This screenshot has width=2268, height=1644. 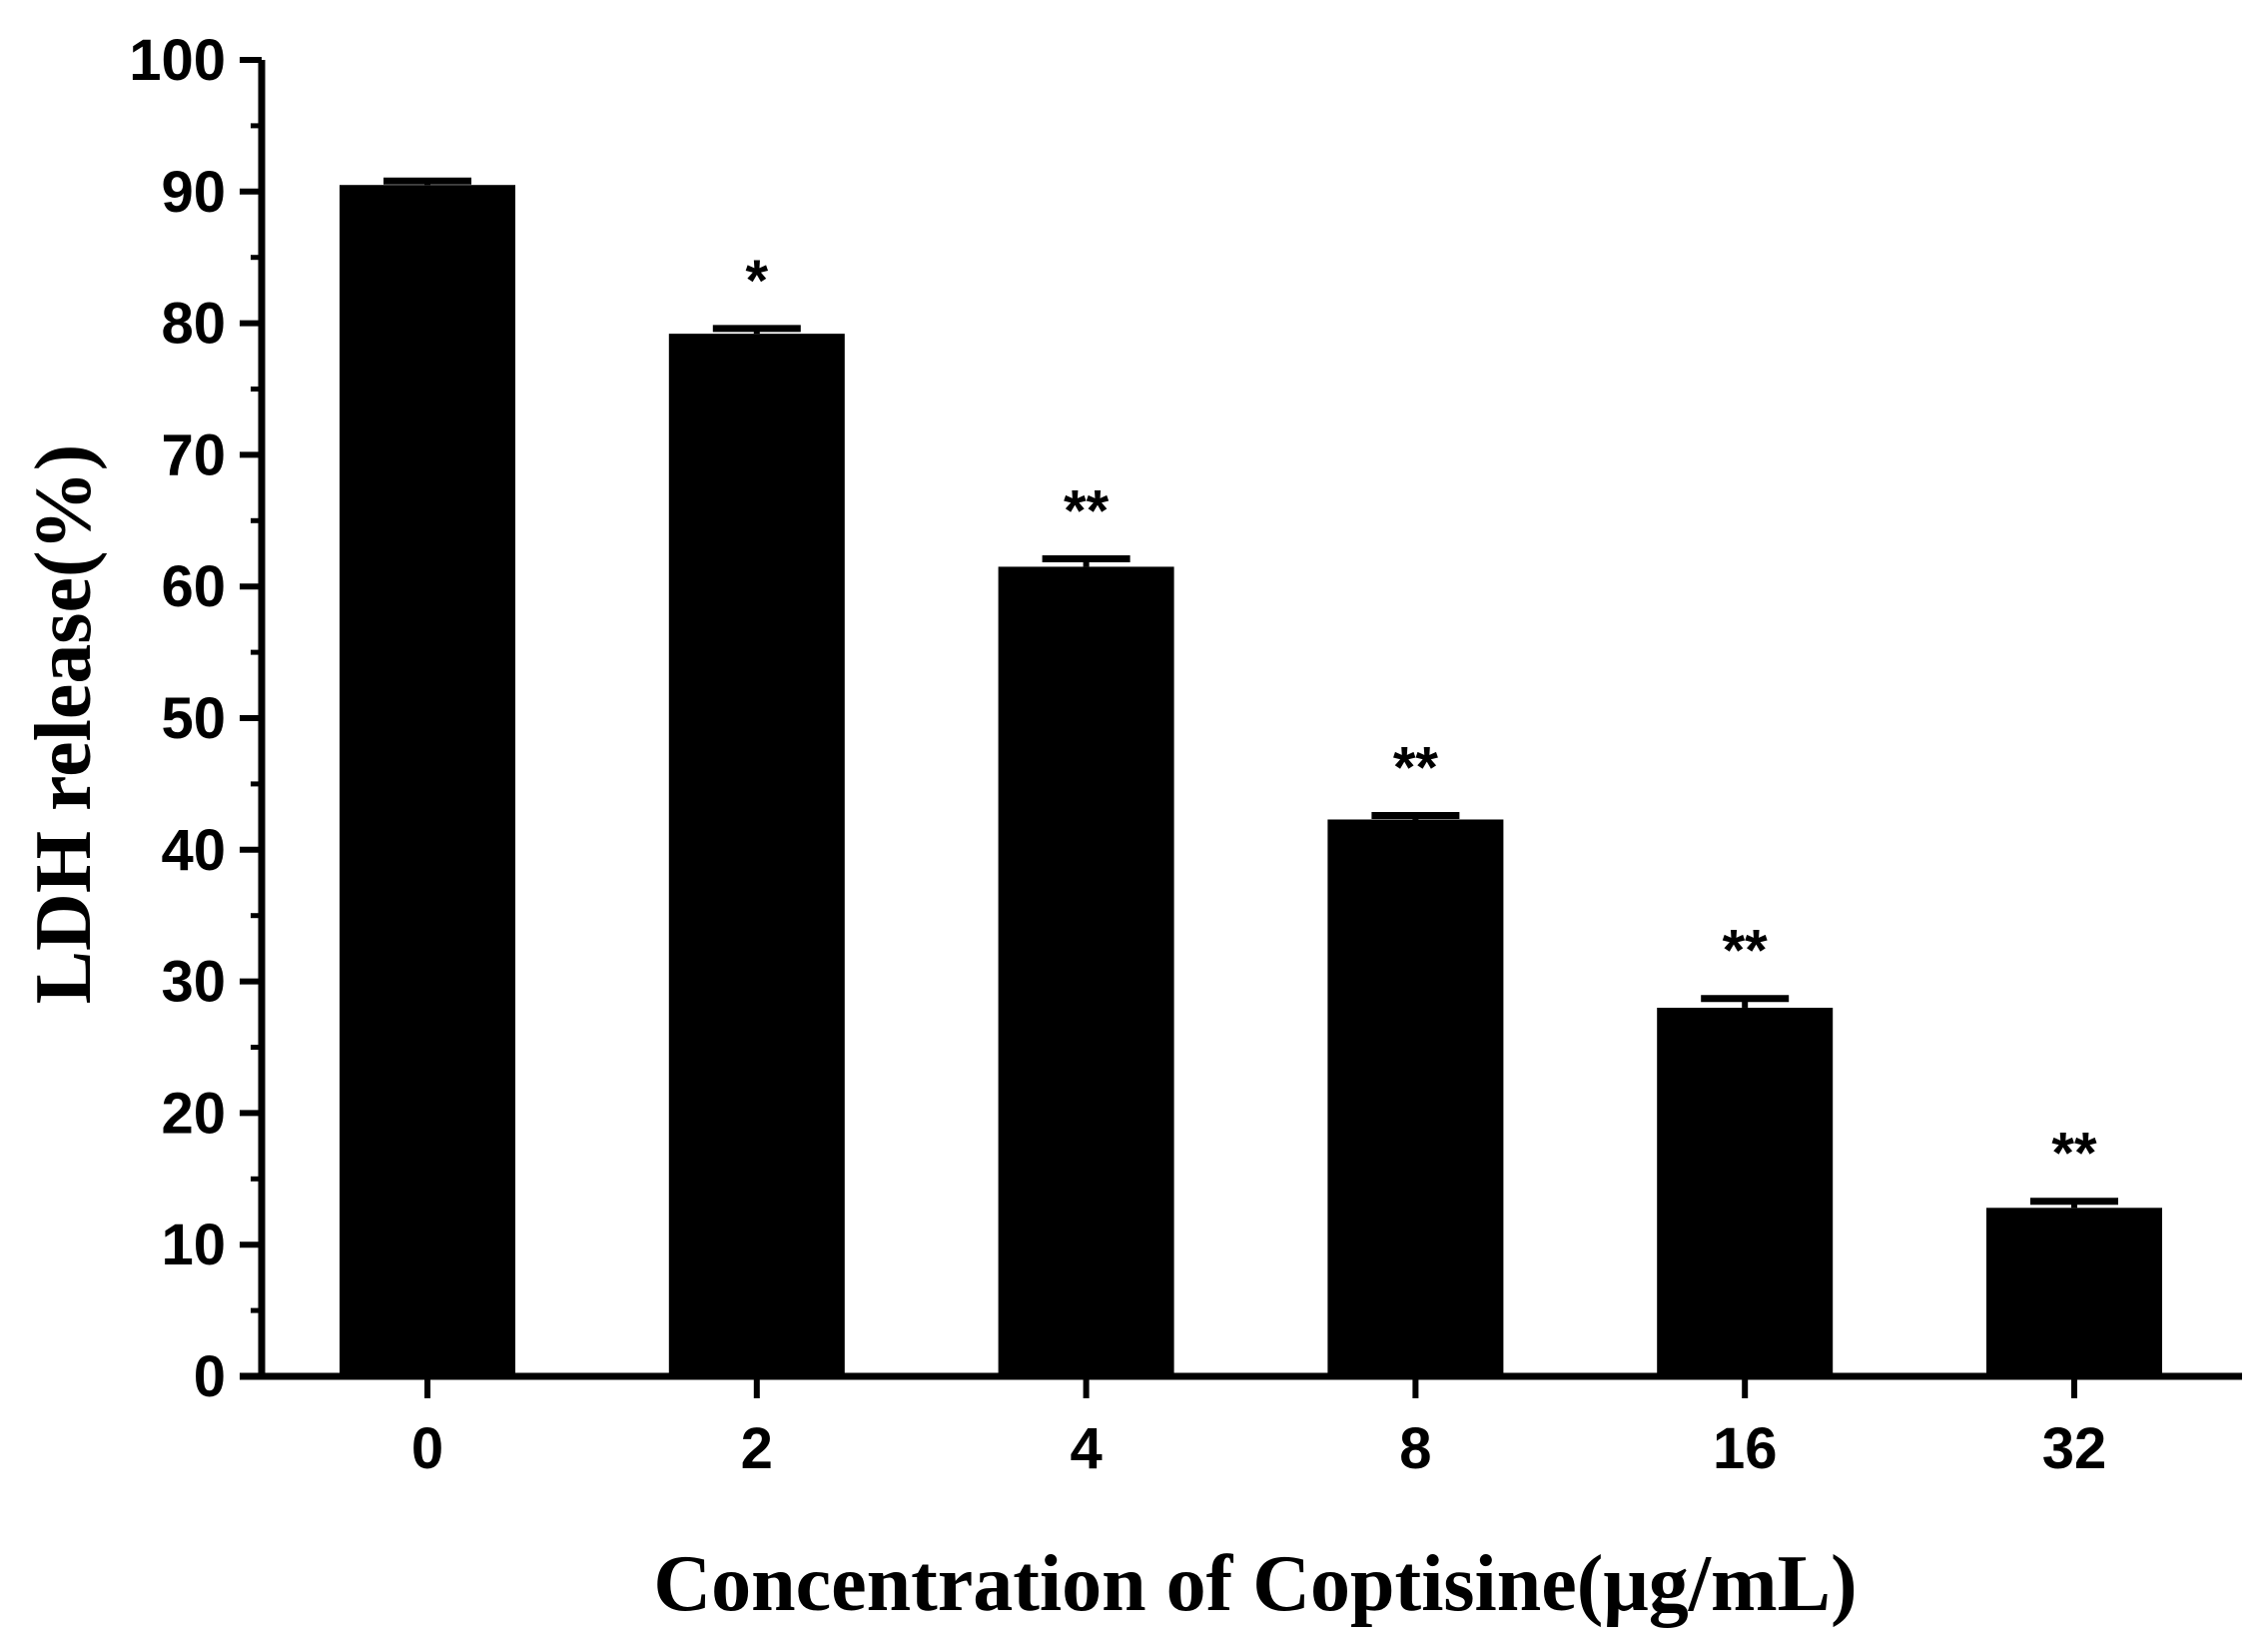 What do you see at coordinates (1745, 1449) in the screenshot?
I see `x-tick-label-16: 16` at bounding box center [1745, 1449].